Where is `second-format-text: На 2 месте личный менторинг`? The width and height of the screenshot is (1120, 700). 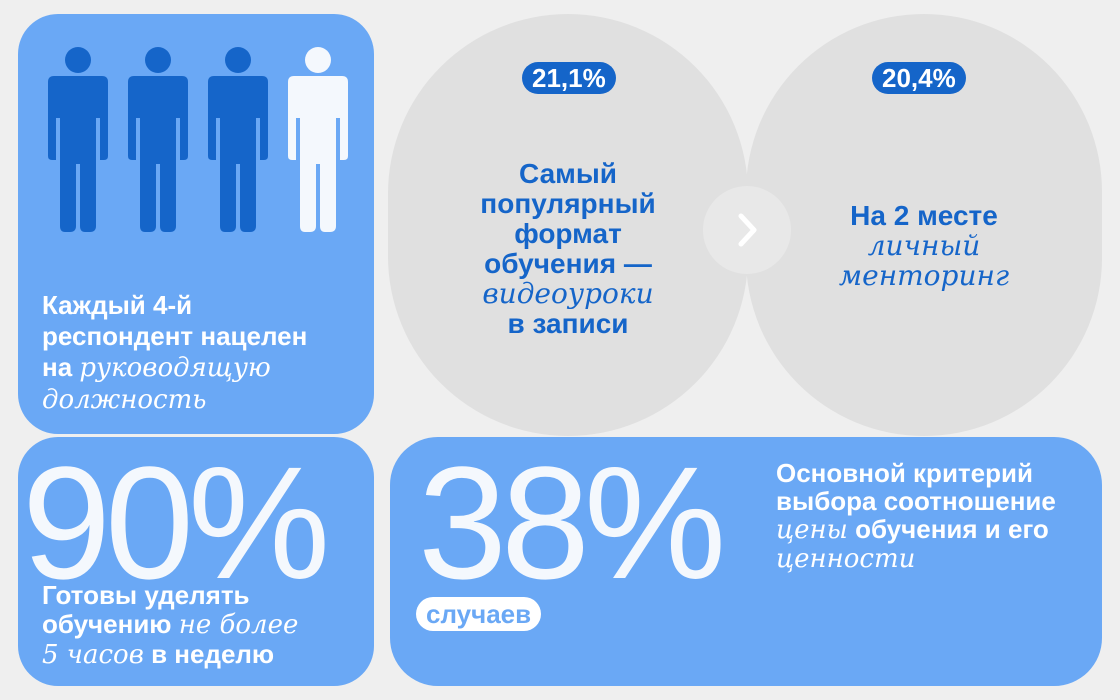 second-format-text: На 2 месте личный менторинг is located at coordinates (924, 246).